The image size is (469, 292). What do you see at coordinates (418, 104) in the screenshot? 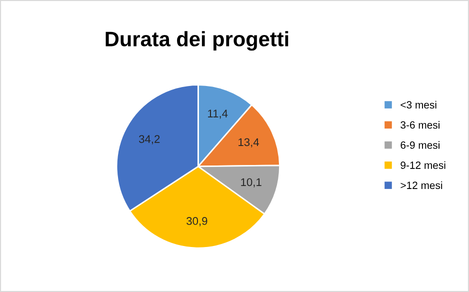
I see `legend-label: <3 mesi` at bounding box center [418, 104].